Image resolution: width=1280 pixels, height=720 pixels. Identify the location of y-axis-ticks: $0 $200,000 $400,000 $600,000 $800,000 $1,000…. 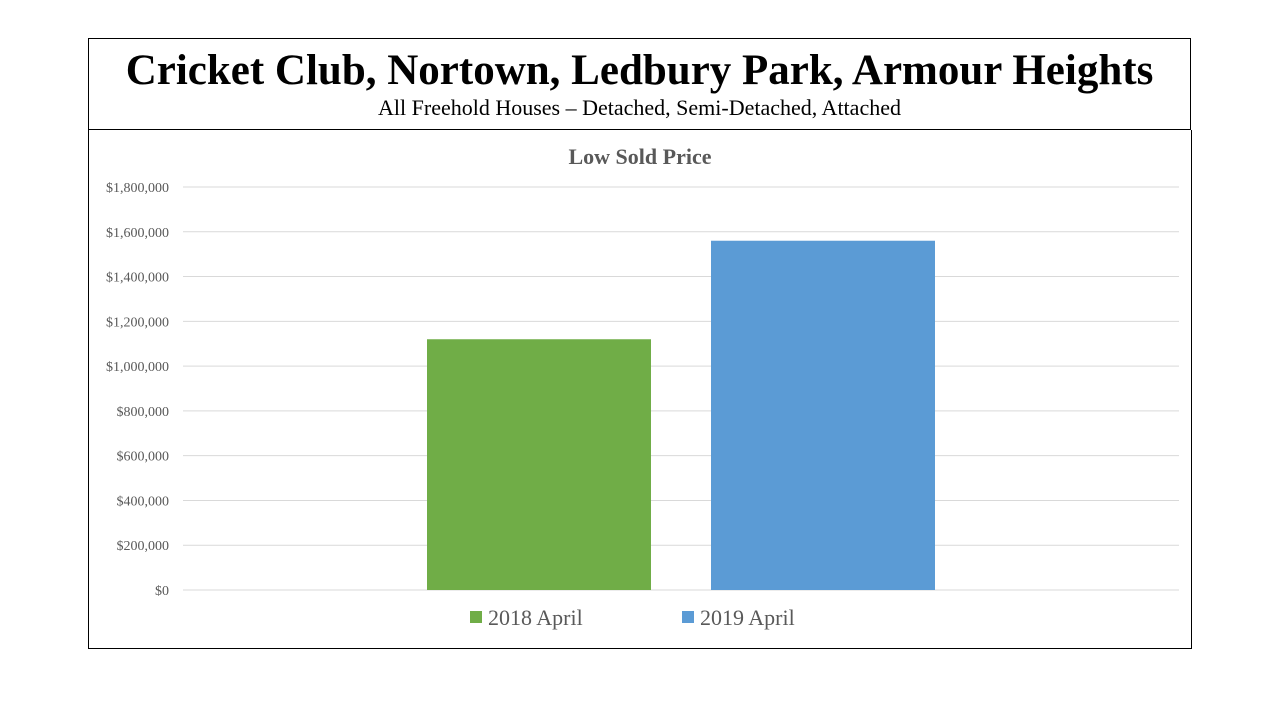
(137, 390).